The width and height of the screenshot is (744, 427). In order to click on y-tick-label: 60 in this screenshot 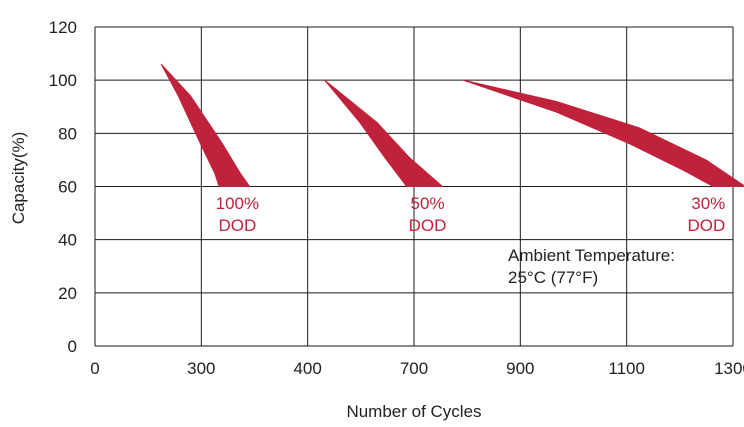, I will do `click(67, 187)`.